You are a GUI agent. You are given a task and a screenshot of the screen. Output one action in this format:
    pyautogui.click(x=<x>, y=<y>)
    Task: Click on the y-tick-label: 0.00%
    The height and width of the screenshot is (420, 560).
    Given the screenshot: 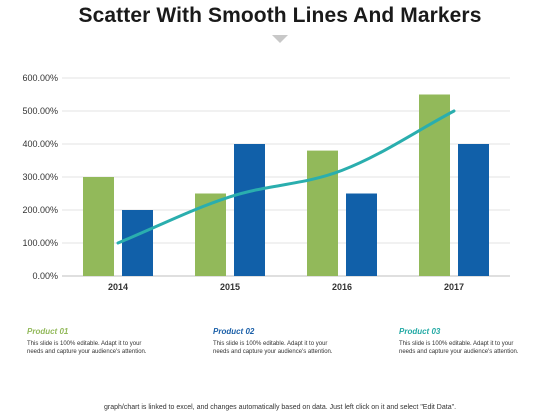 What is the action you would take?
    pyautogui.click(x=45, y=276)
    